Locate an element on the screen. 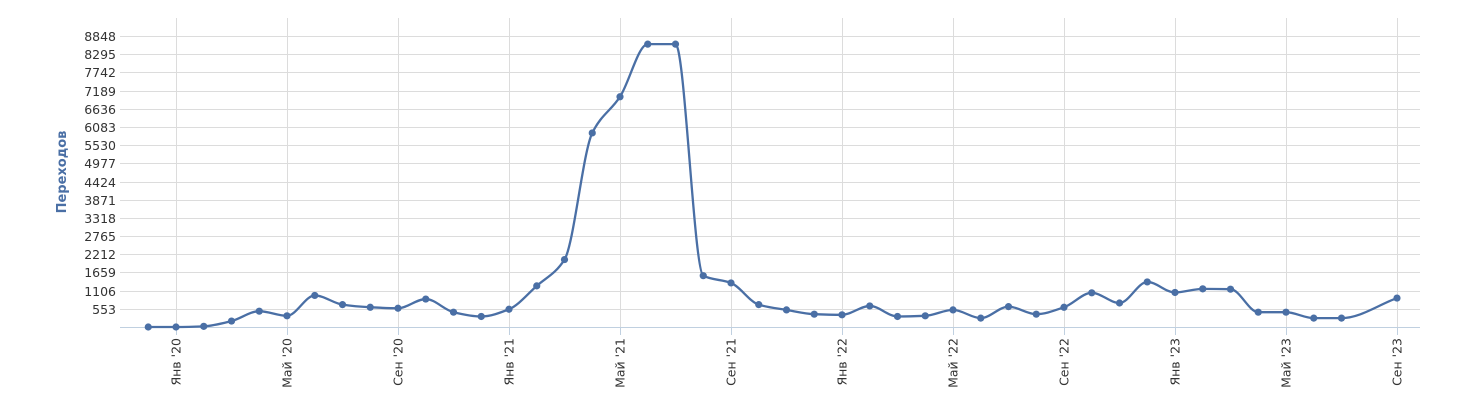 The width and height of the screenshot is (1463, 419). y-tick-label: 1106 is located at coordinates (100, 291).